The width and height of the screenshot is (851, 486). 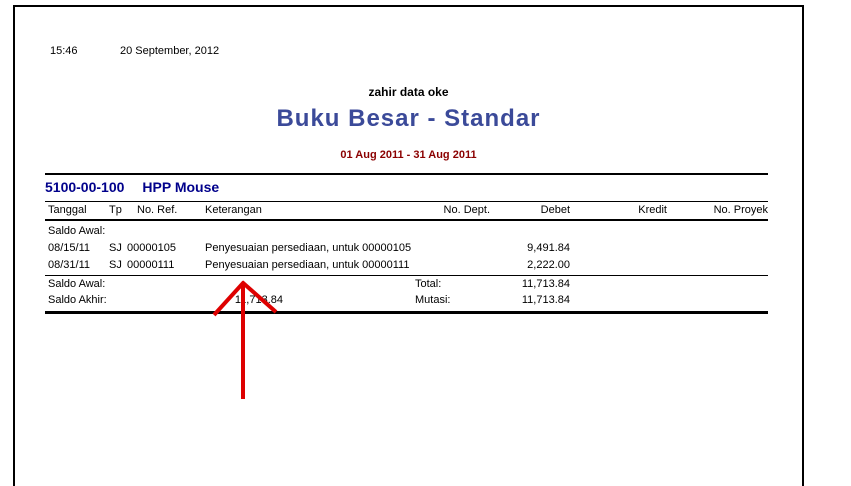 I want to click on mutasi-label: Mutasi:, so click(x=433, y=300).